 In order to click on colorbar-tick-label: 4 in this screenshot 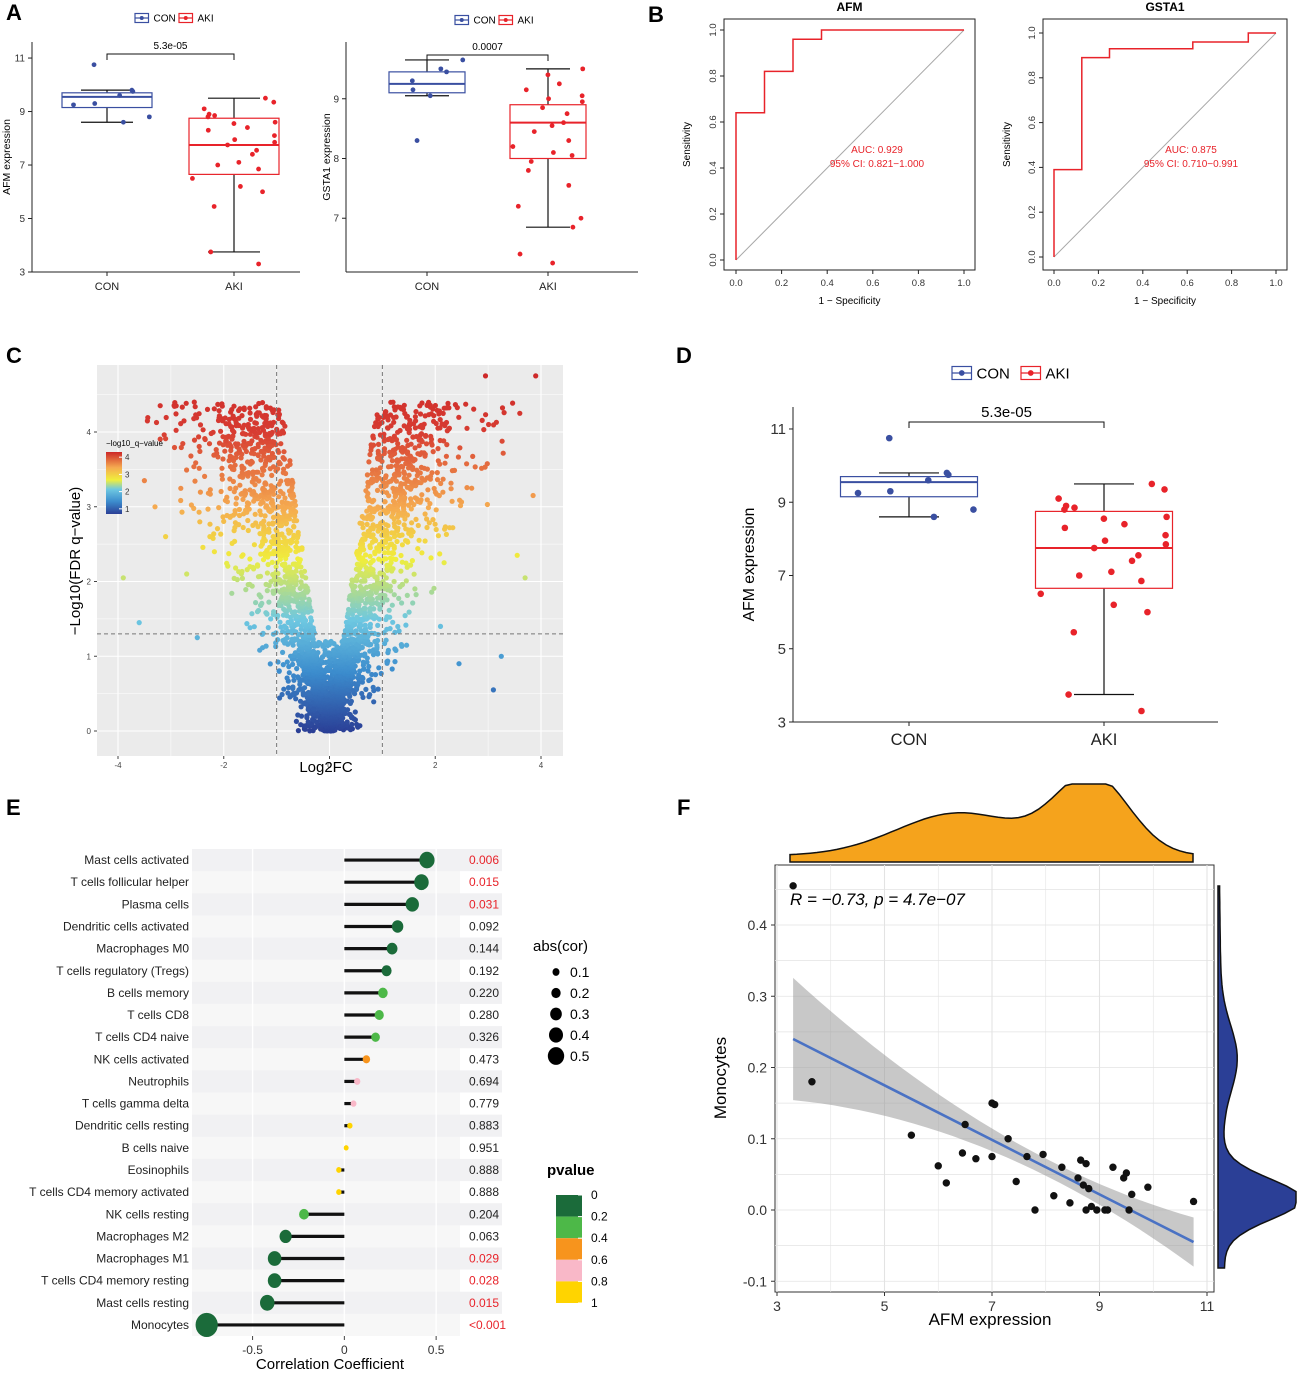, I will do `click(127, 457)`.